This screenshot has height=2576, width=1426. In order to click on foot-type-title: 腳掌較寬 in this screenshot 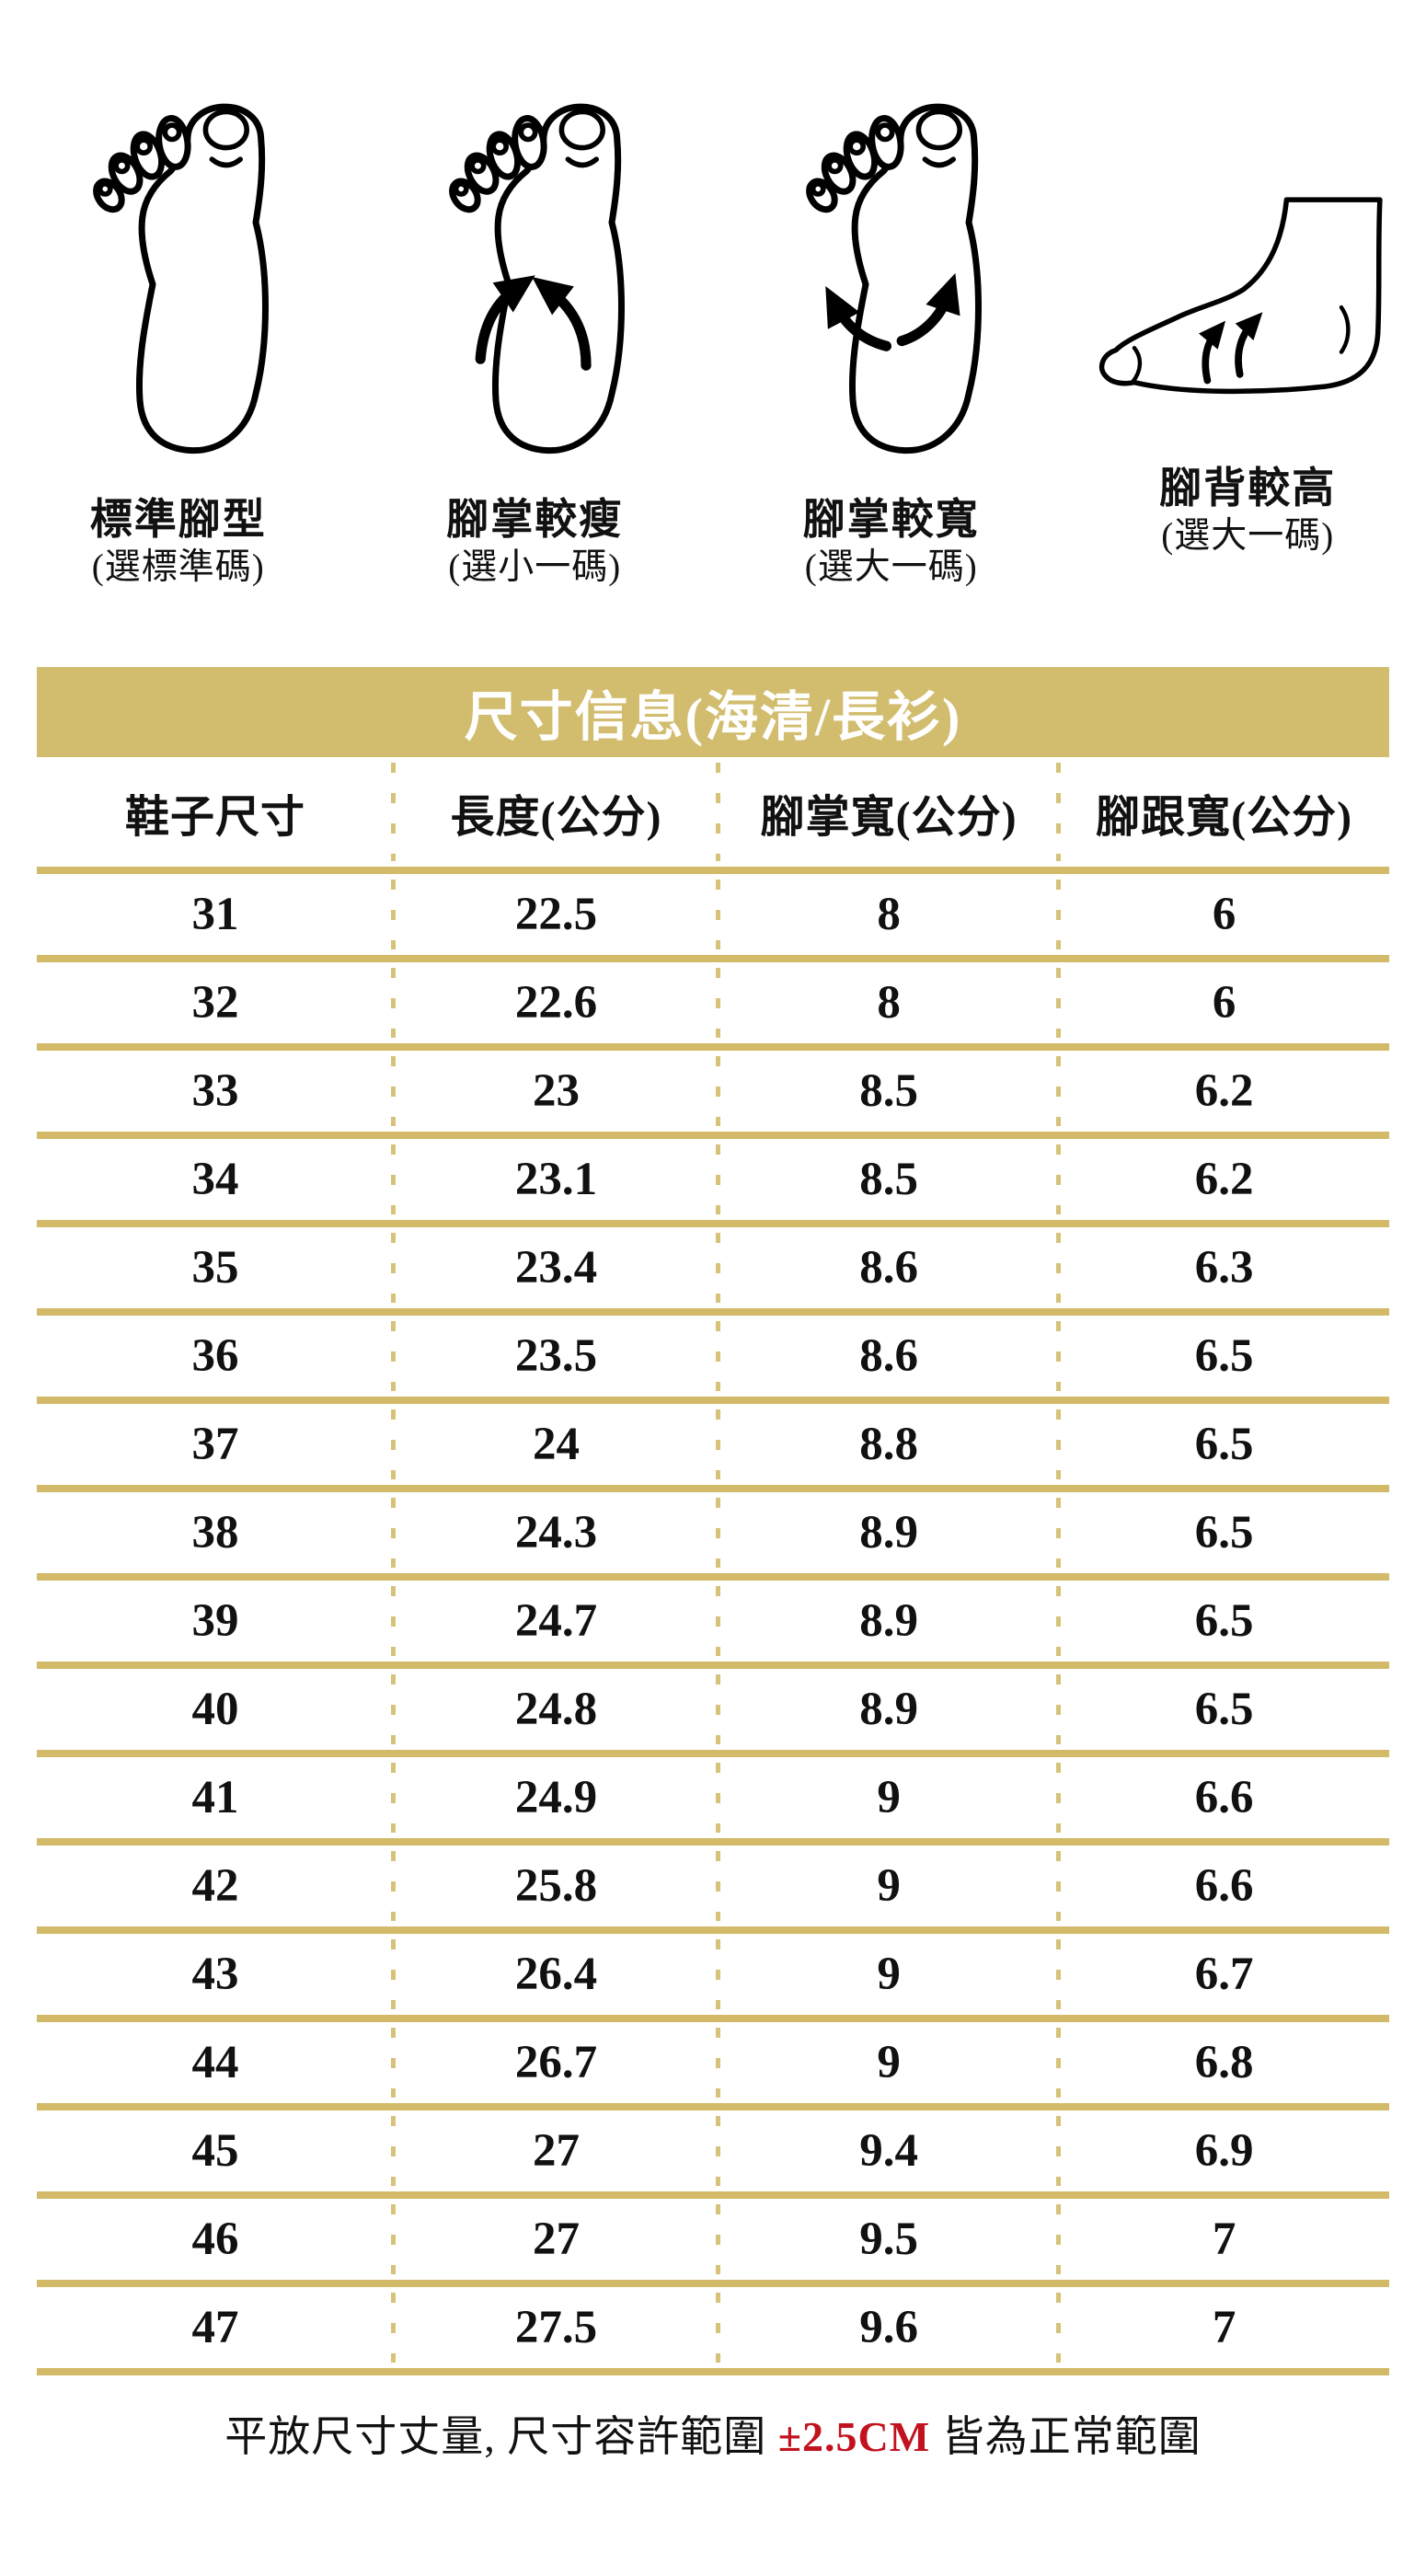, I will do `click(891, 520)`.